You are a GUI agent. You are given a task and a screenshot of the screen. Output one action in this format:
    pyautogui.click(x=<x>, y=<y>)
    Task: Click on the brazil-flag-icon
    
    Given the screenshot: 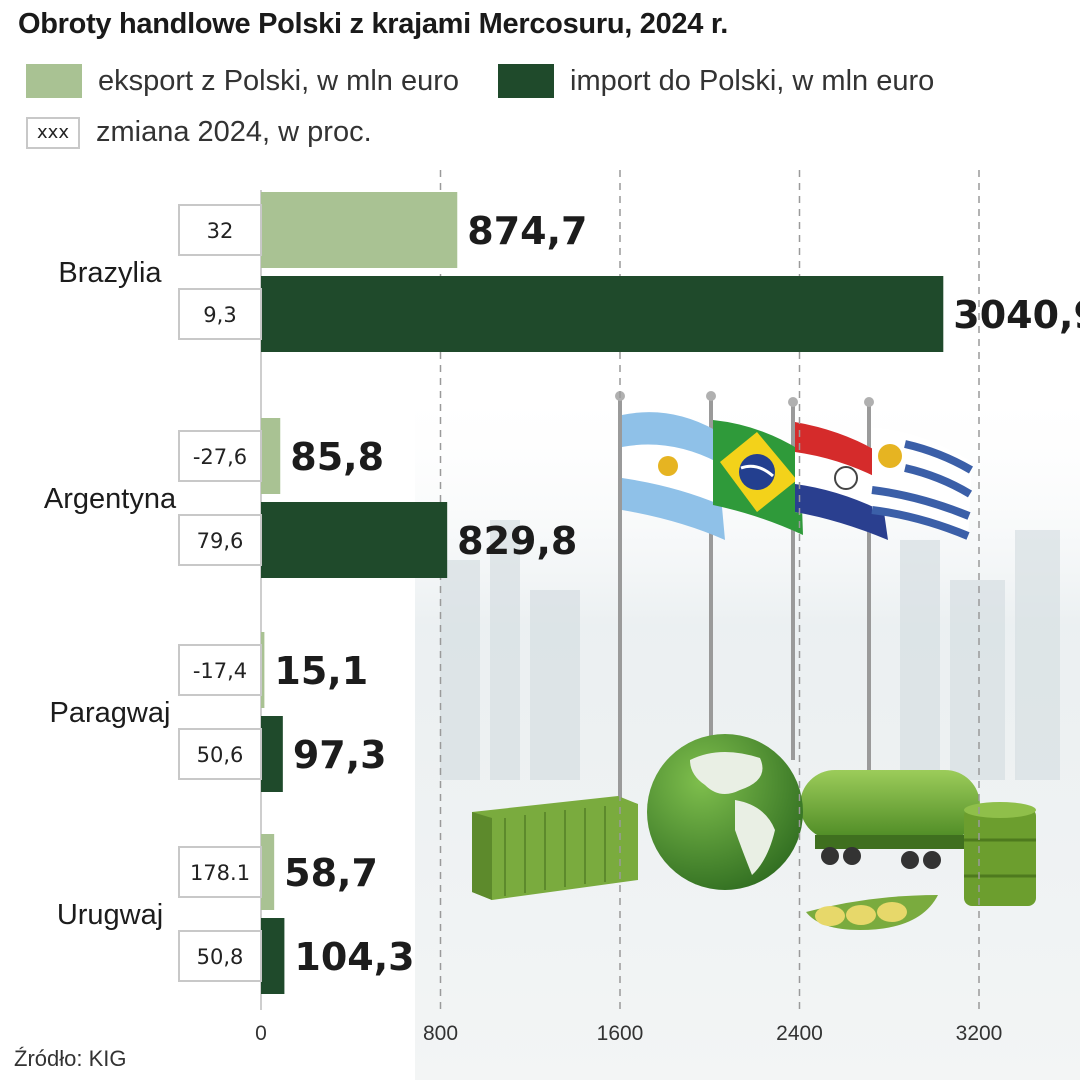 What is the action you would take?
    pyautogui.click(x=758, y=477)
    